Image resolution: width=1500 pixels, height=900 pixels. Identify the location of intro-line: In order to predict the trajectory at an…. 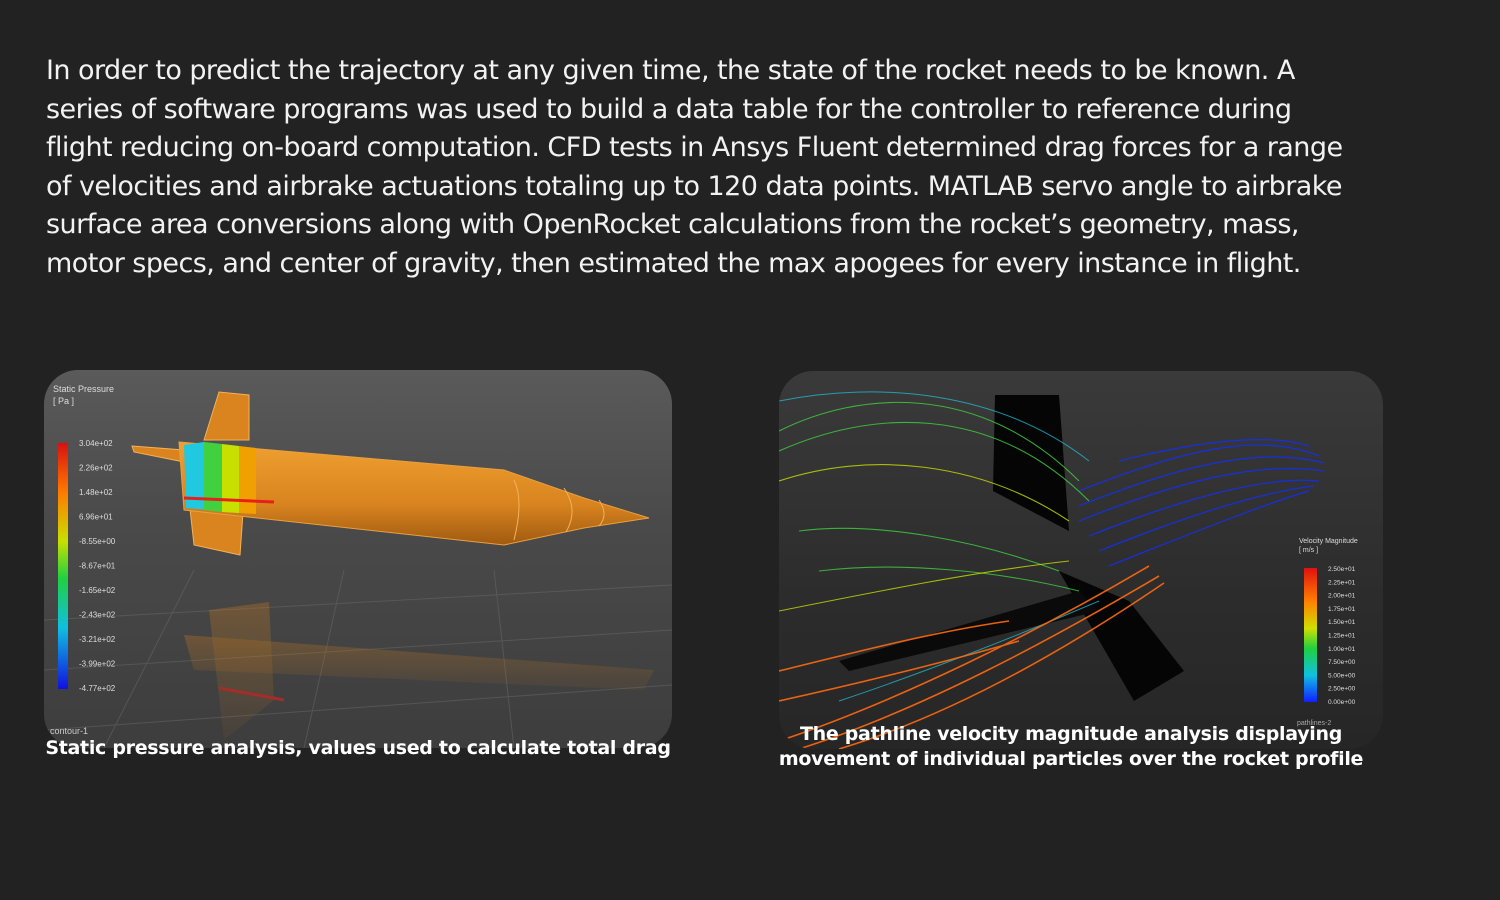
(670, 70).